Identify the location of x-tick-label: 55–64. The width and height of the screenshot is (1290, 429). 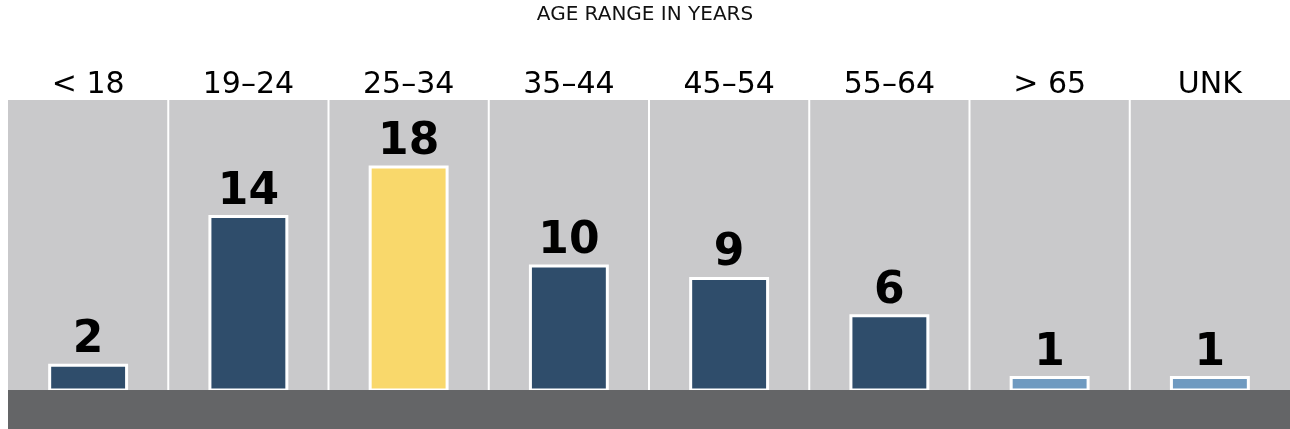
(889, 82).